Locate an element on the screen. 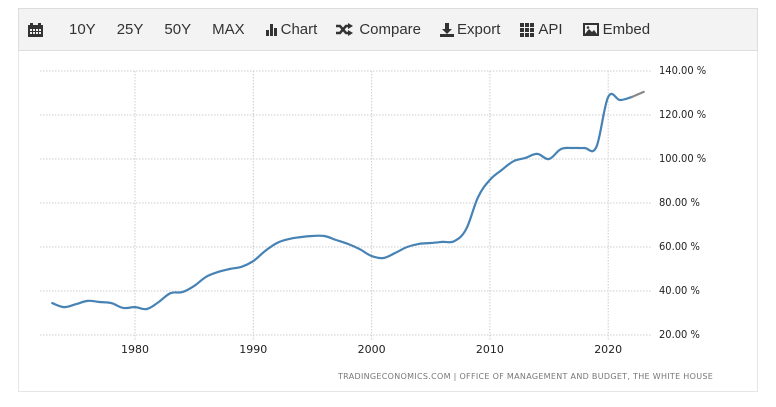 The width and height of the screenshot is (776, 407). range-25y-button: 25Y is located at coordinates (130, 29).